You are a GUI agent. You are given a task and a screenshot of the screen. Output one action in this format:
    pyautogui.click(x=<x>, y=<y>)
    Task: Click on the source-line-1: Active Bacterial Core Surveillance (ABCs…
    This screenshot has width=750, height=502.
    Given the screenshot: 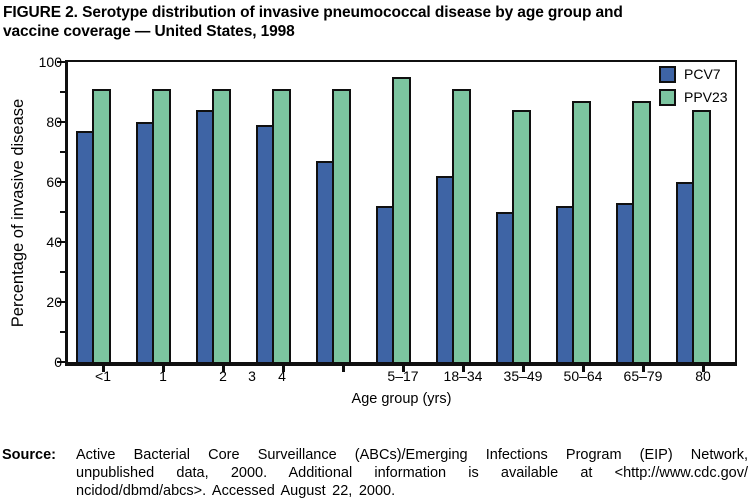 What is the action you would take?
    pyautogui.click(x=412, y=455)
    